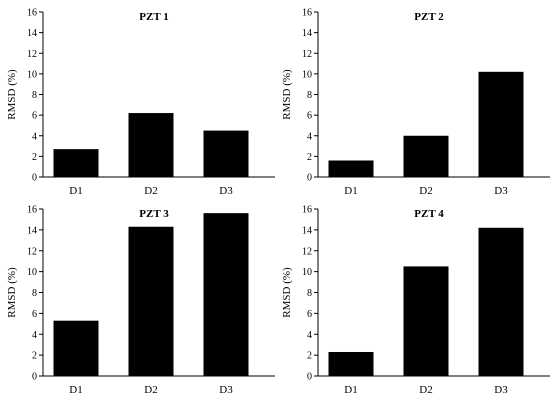  I want to click on panel-title: PZT 4, so click(429, 214).